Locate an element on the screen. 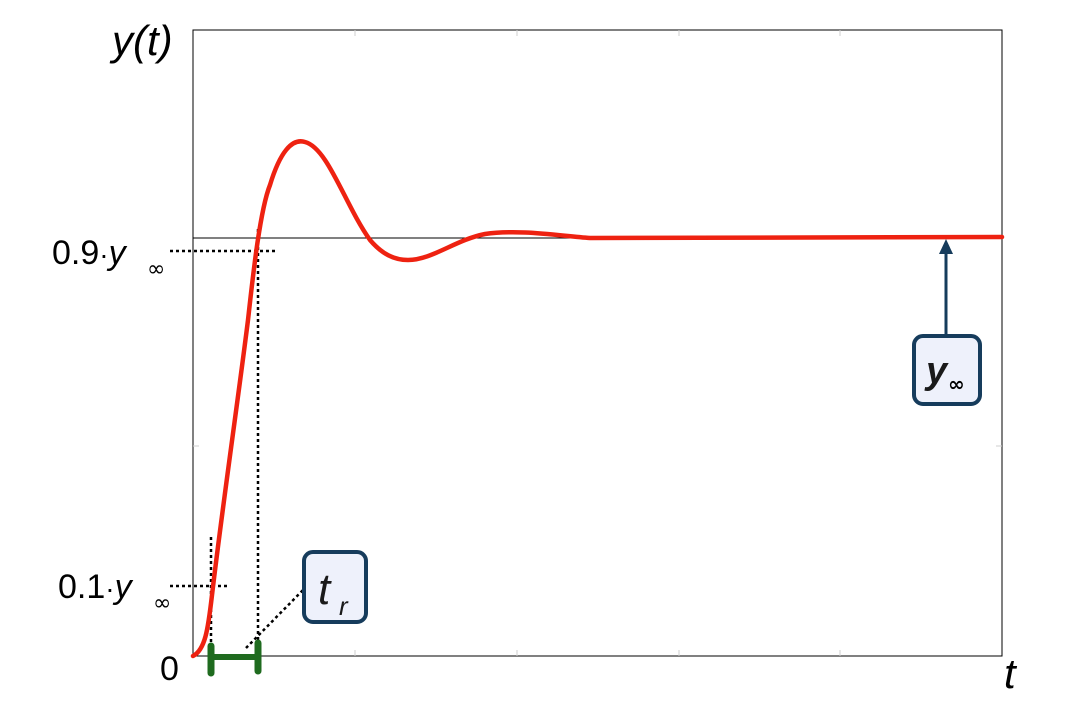 Image resolution: width=1068 pixels, height=715 pixels. lower-level-label: 0.1·y is located at coordinates (96, 587).